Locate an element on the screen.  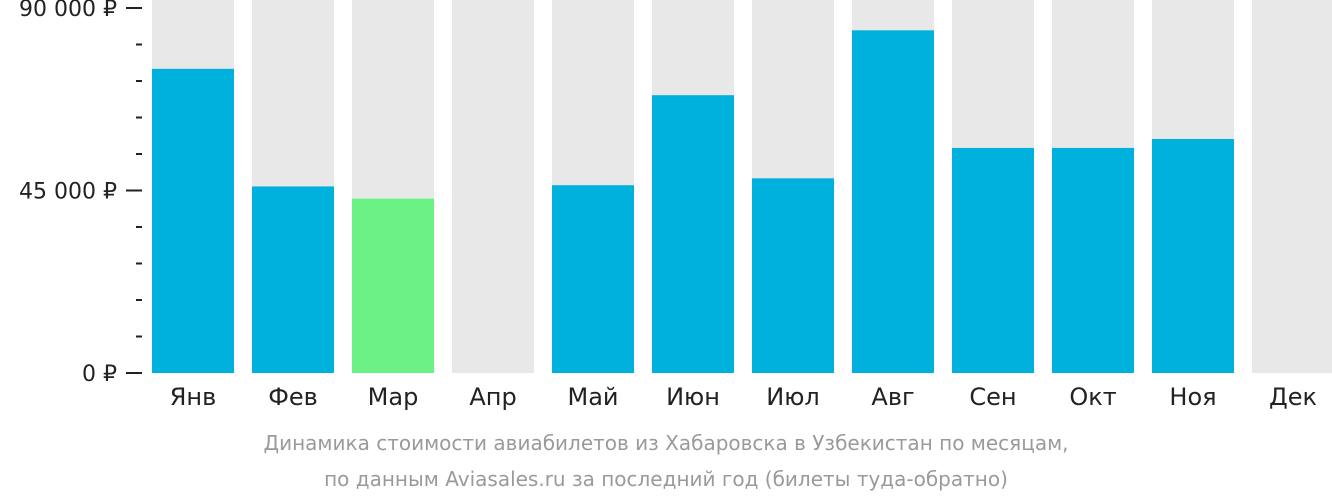
y-tick-label: 0 ₽ is located at coordinates (99, 374).